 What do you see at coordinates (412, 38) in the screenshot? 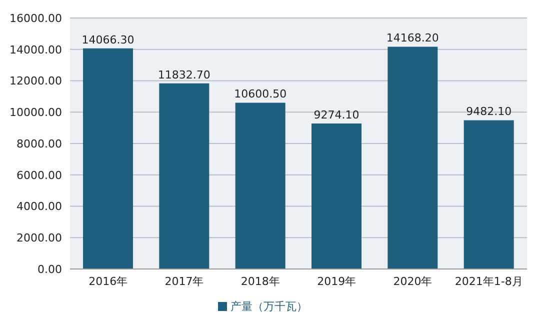
I see `data-label: 14168.20` at bounding box center [412, 38].